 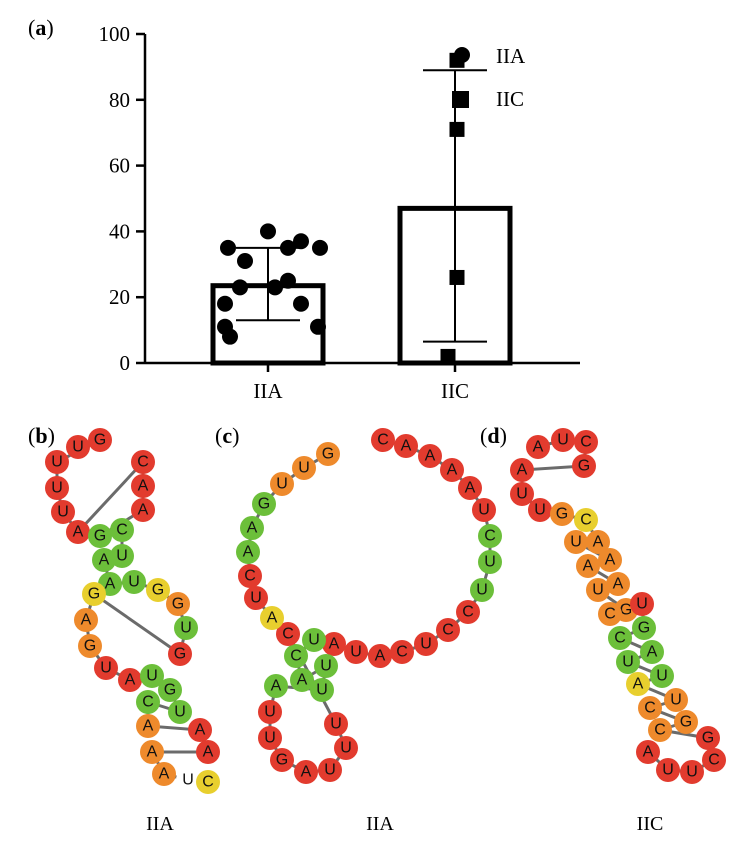 I want to click on y-tick-label: 80, so click(x=119, y=100).